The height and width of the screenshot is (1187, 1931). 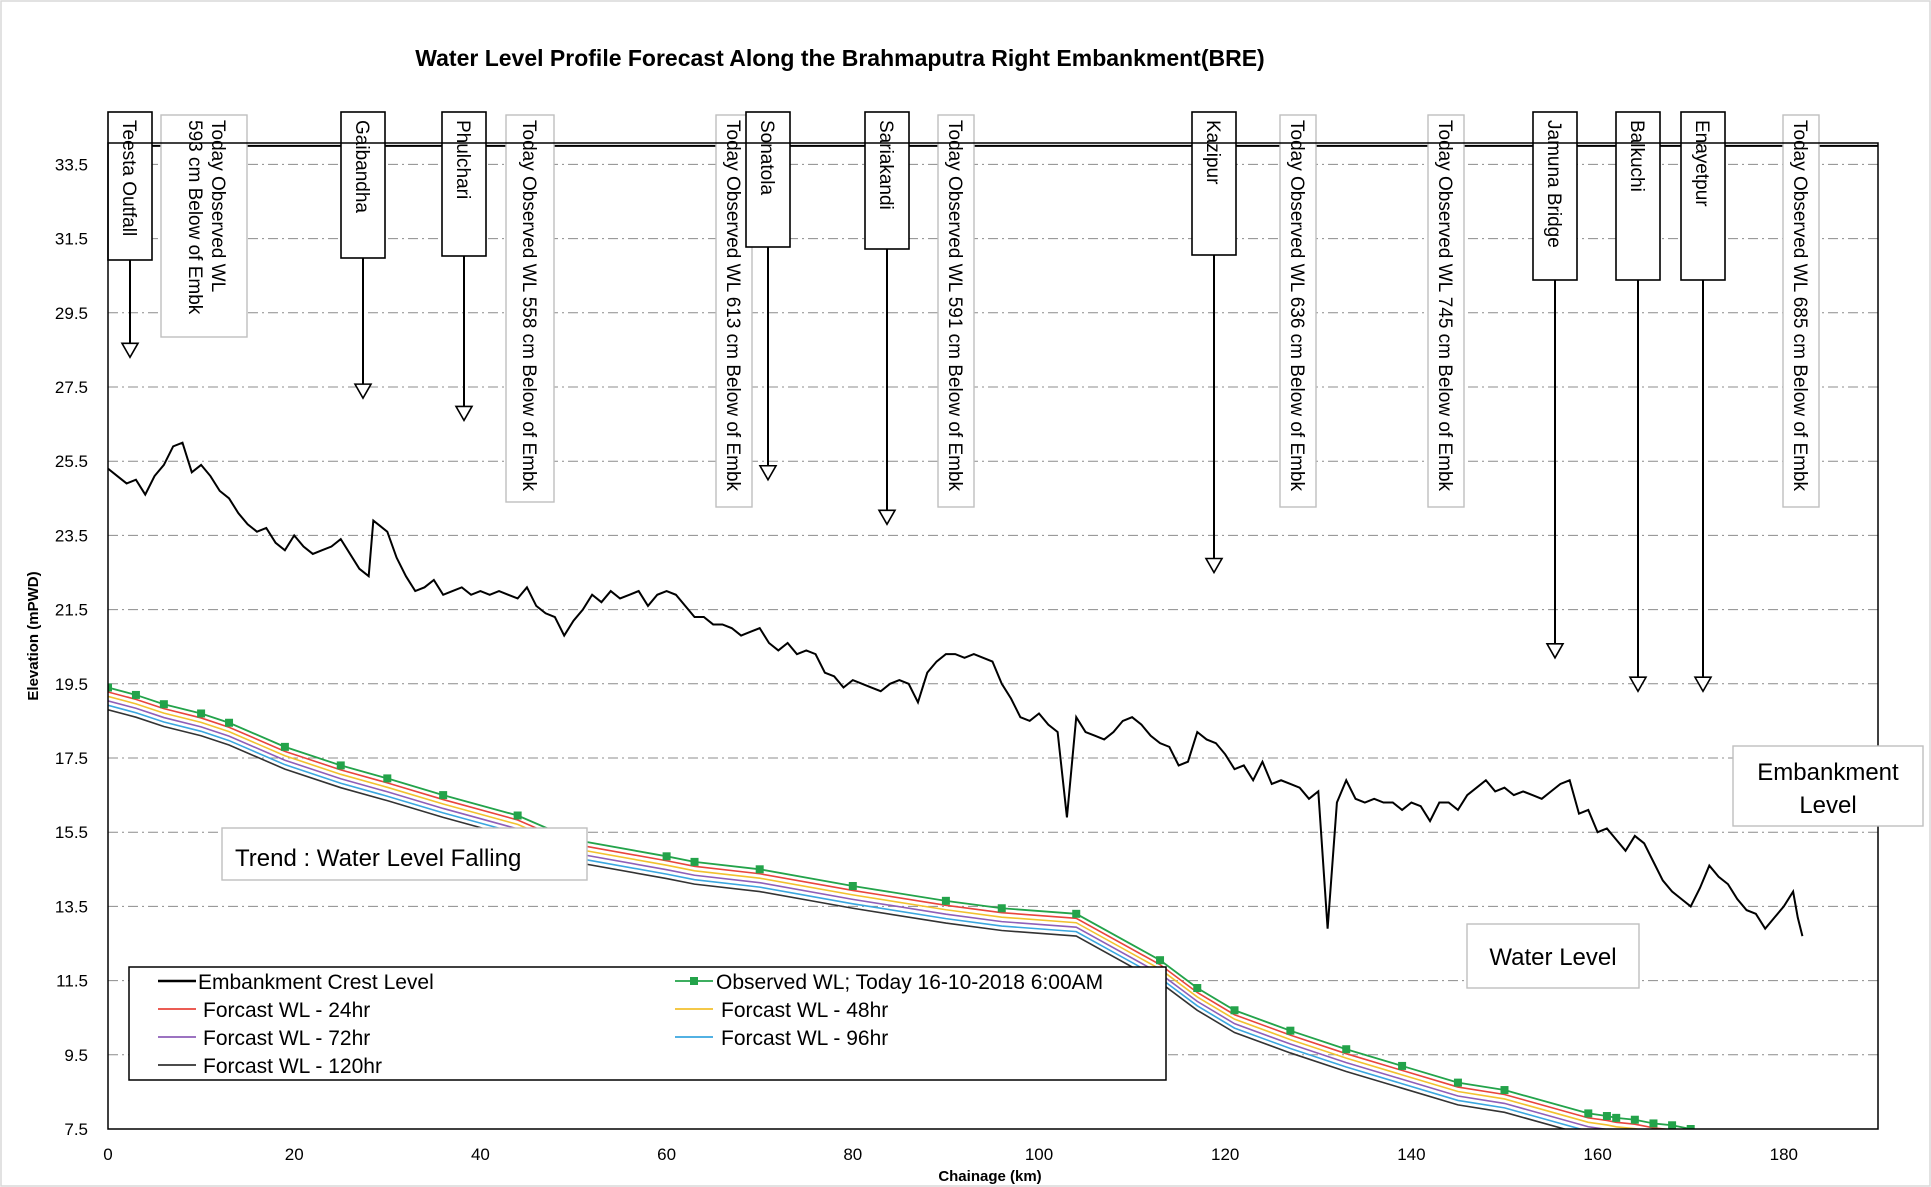 What do you see at coordinates (316, 982) in the screenshot?
I see `legend-label-embankment: Embankment Crest Level` at bounding box center [316, 982].